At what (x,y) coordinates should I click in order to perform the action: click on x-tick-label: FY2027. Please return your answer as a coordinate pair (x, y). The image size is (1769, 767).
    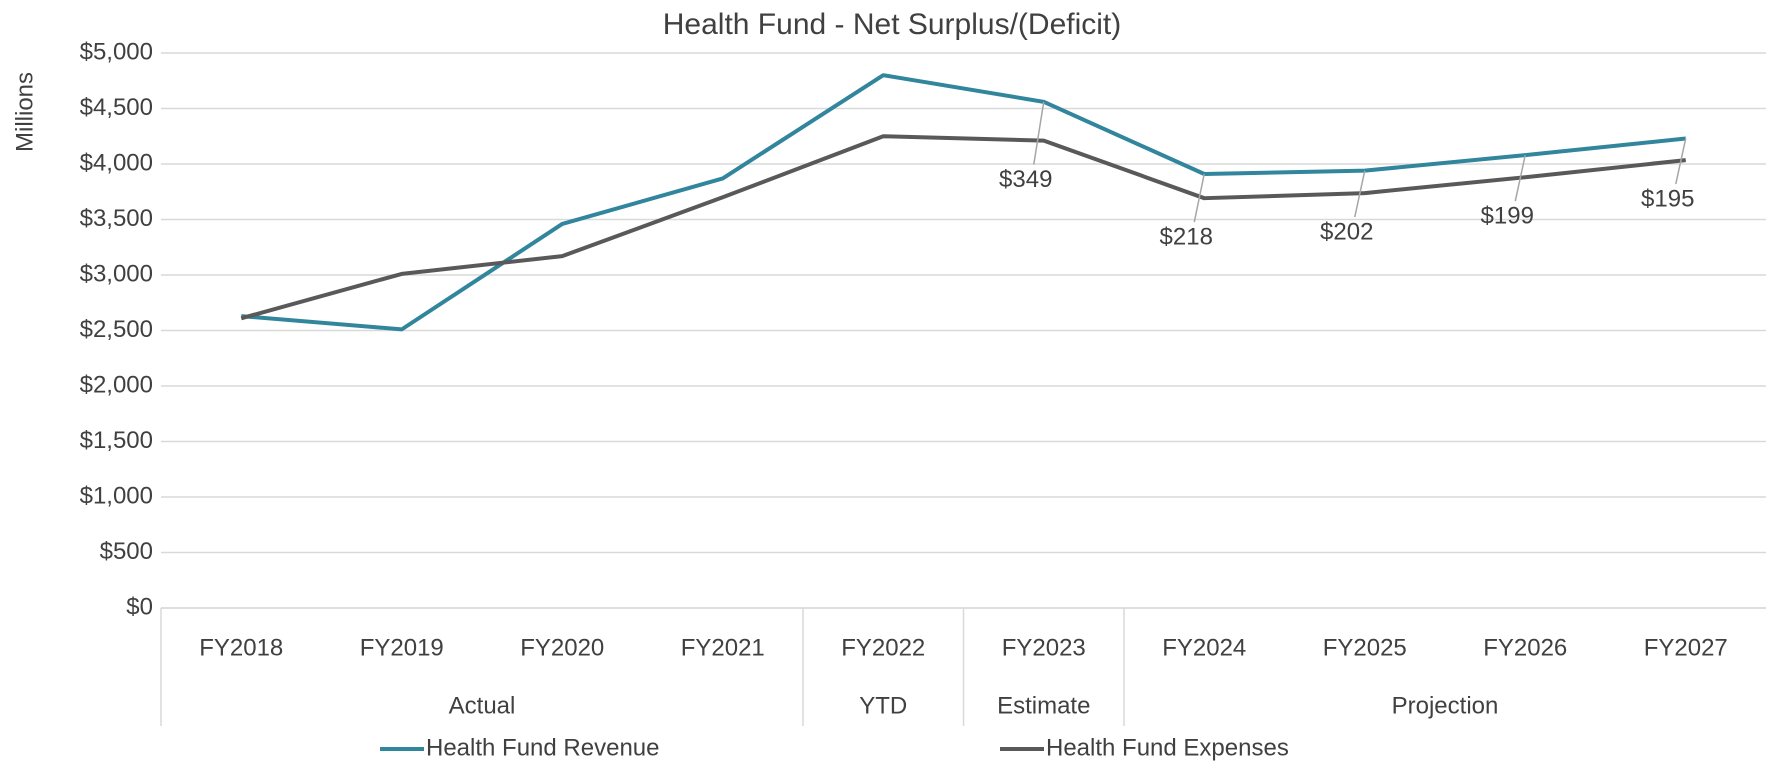
    Looking at the image, I should click on (1686, 647).